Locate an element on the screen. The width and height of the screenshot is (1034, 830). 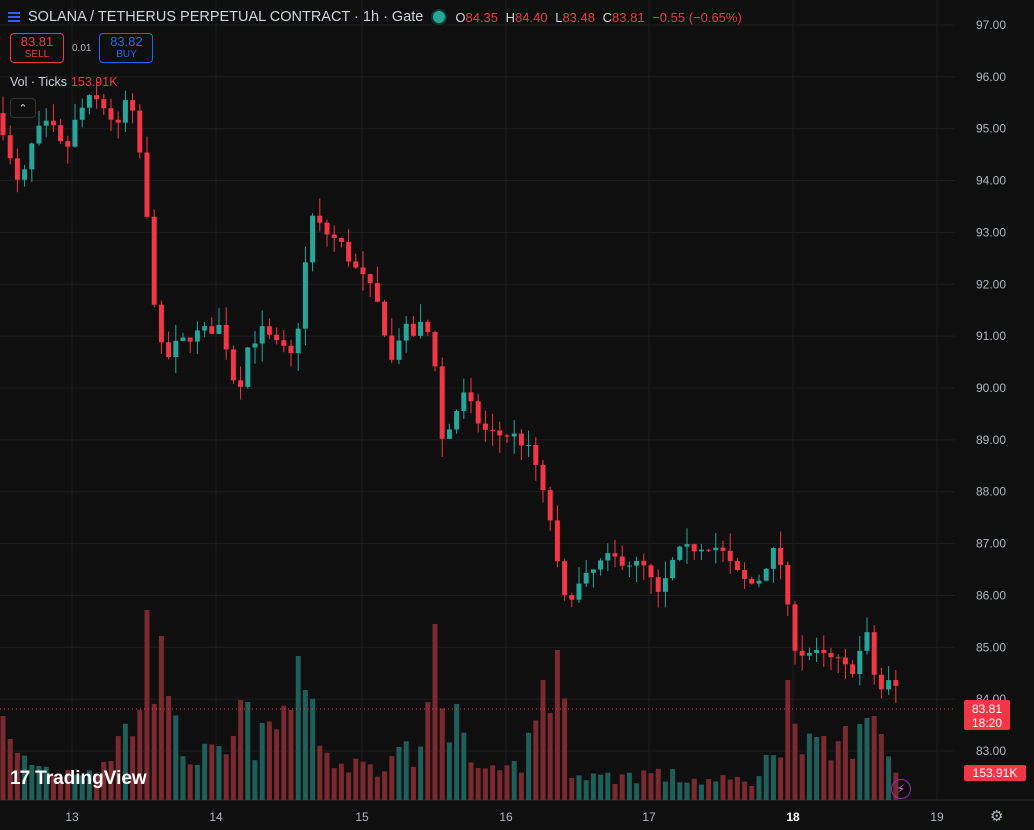
price-tick-label: 92.00 is located at coordinates (991, 284).